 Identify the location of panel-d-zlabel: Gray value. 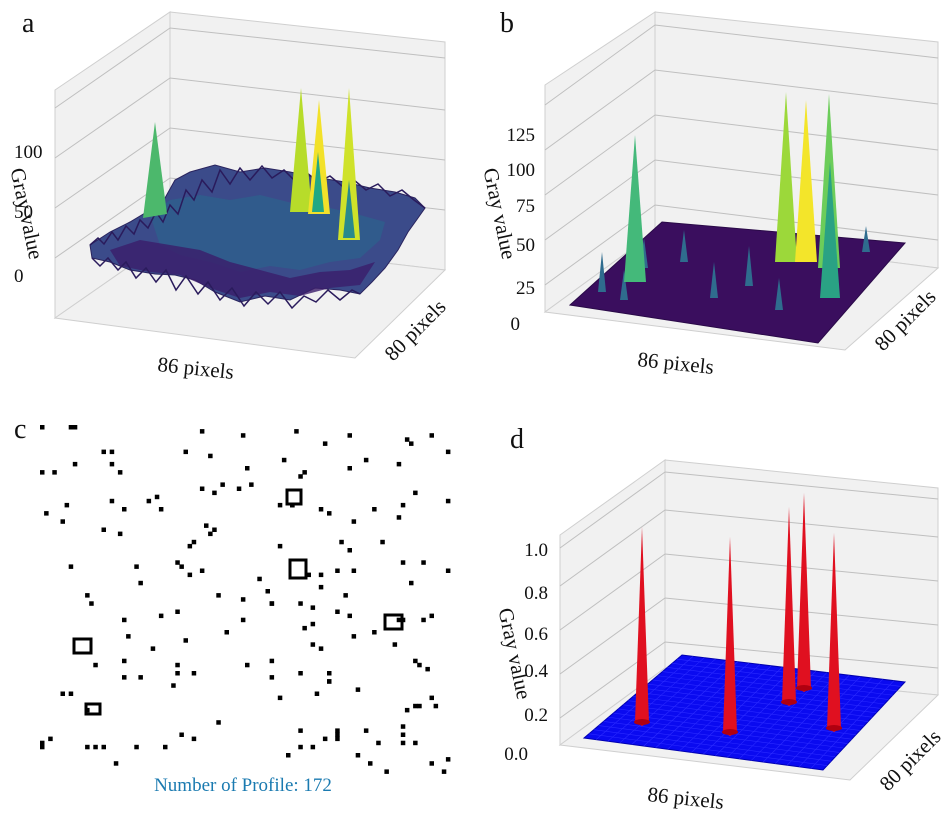
(514, 654).